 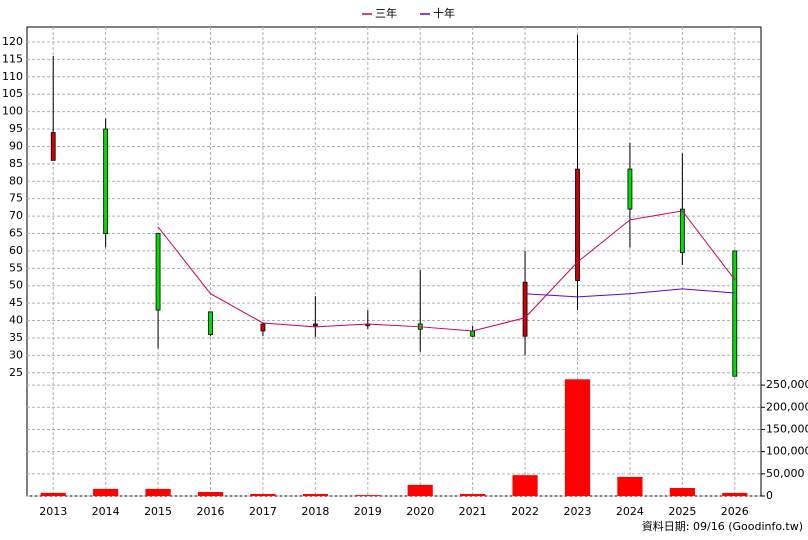 I want to click on x-tick-label: 2025, so click(x=682, y=511).